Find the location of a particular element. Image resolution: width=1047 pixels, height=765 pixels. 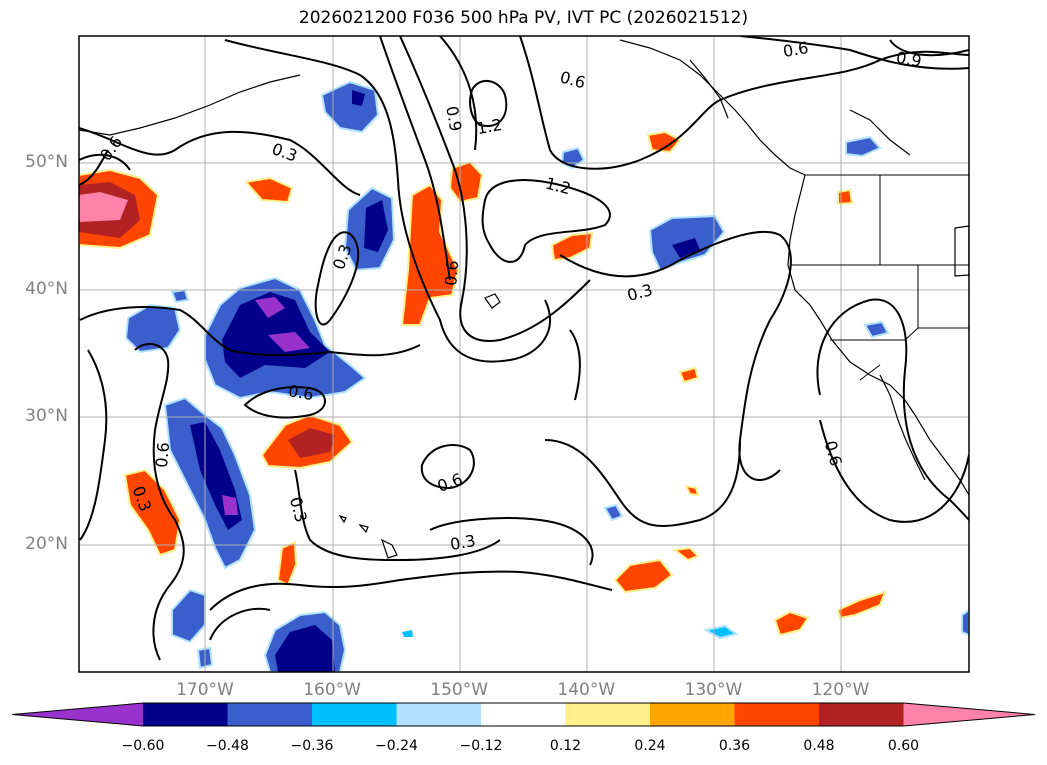

colorbar-tick-label: −0.36 is located at coordinates (312, 746).